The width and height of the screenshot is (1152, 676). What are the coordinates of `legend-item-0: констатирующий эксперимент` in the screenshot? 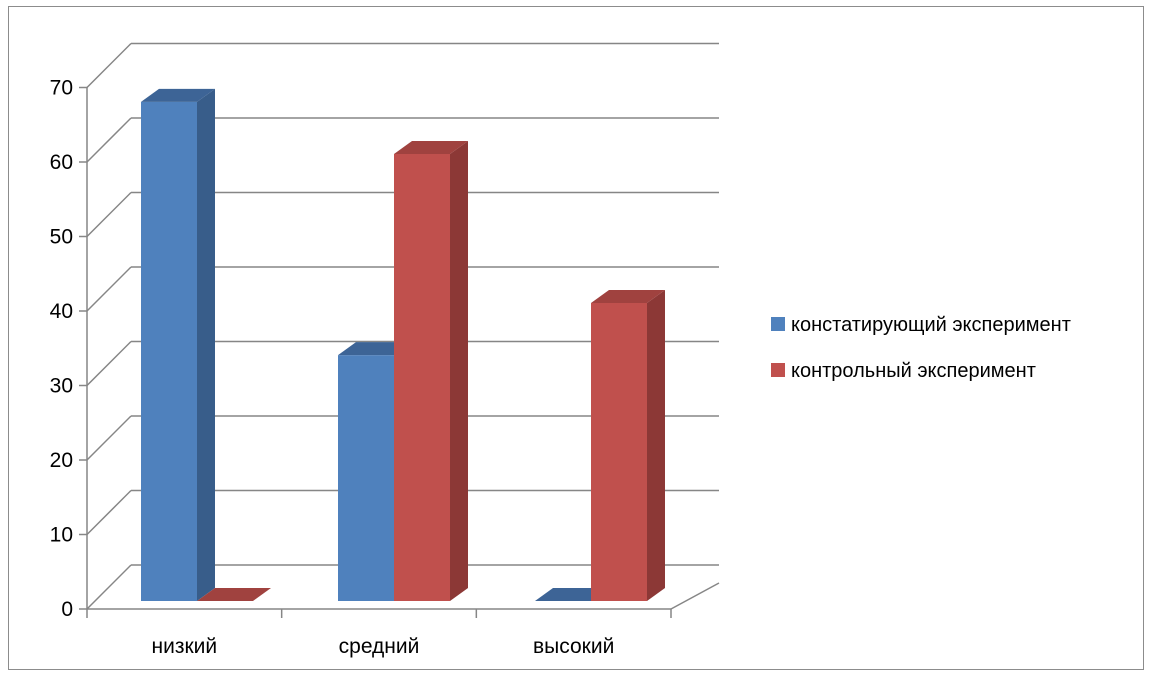 It's located at (921, 325).